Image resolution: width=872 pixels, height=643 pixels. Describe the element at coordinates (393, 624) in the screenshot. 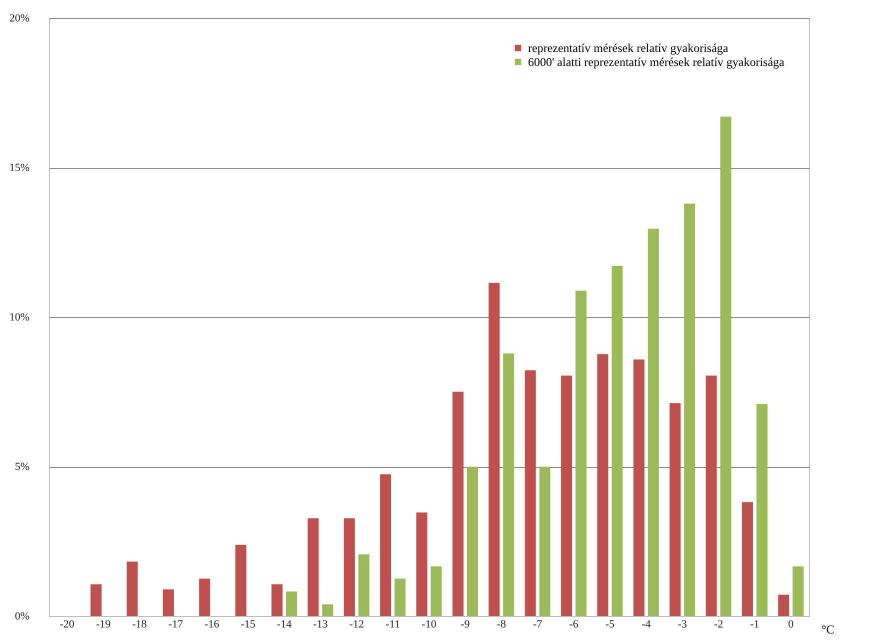

I see `x-tick-label: -11` at that location.